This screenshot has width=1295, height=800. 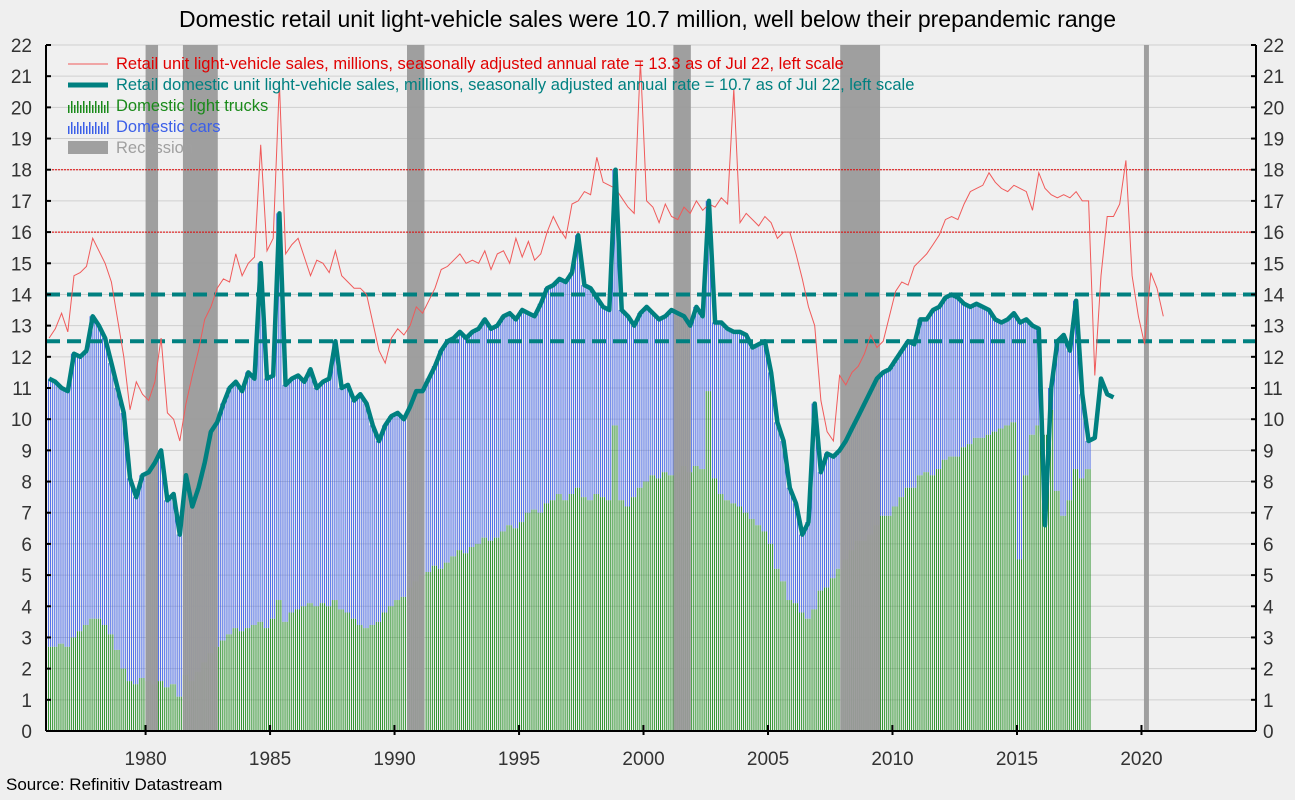 I want to click on y-tick-label-left: 0, so click(x=26, y=732).